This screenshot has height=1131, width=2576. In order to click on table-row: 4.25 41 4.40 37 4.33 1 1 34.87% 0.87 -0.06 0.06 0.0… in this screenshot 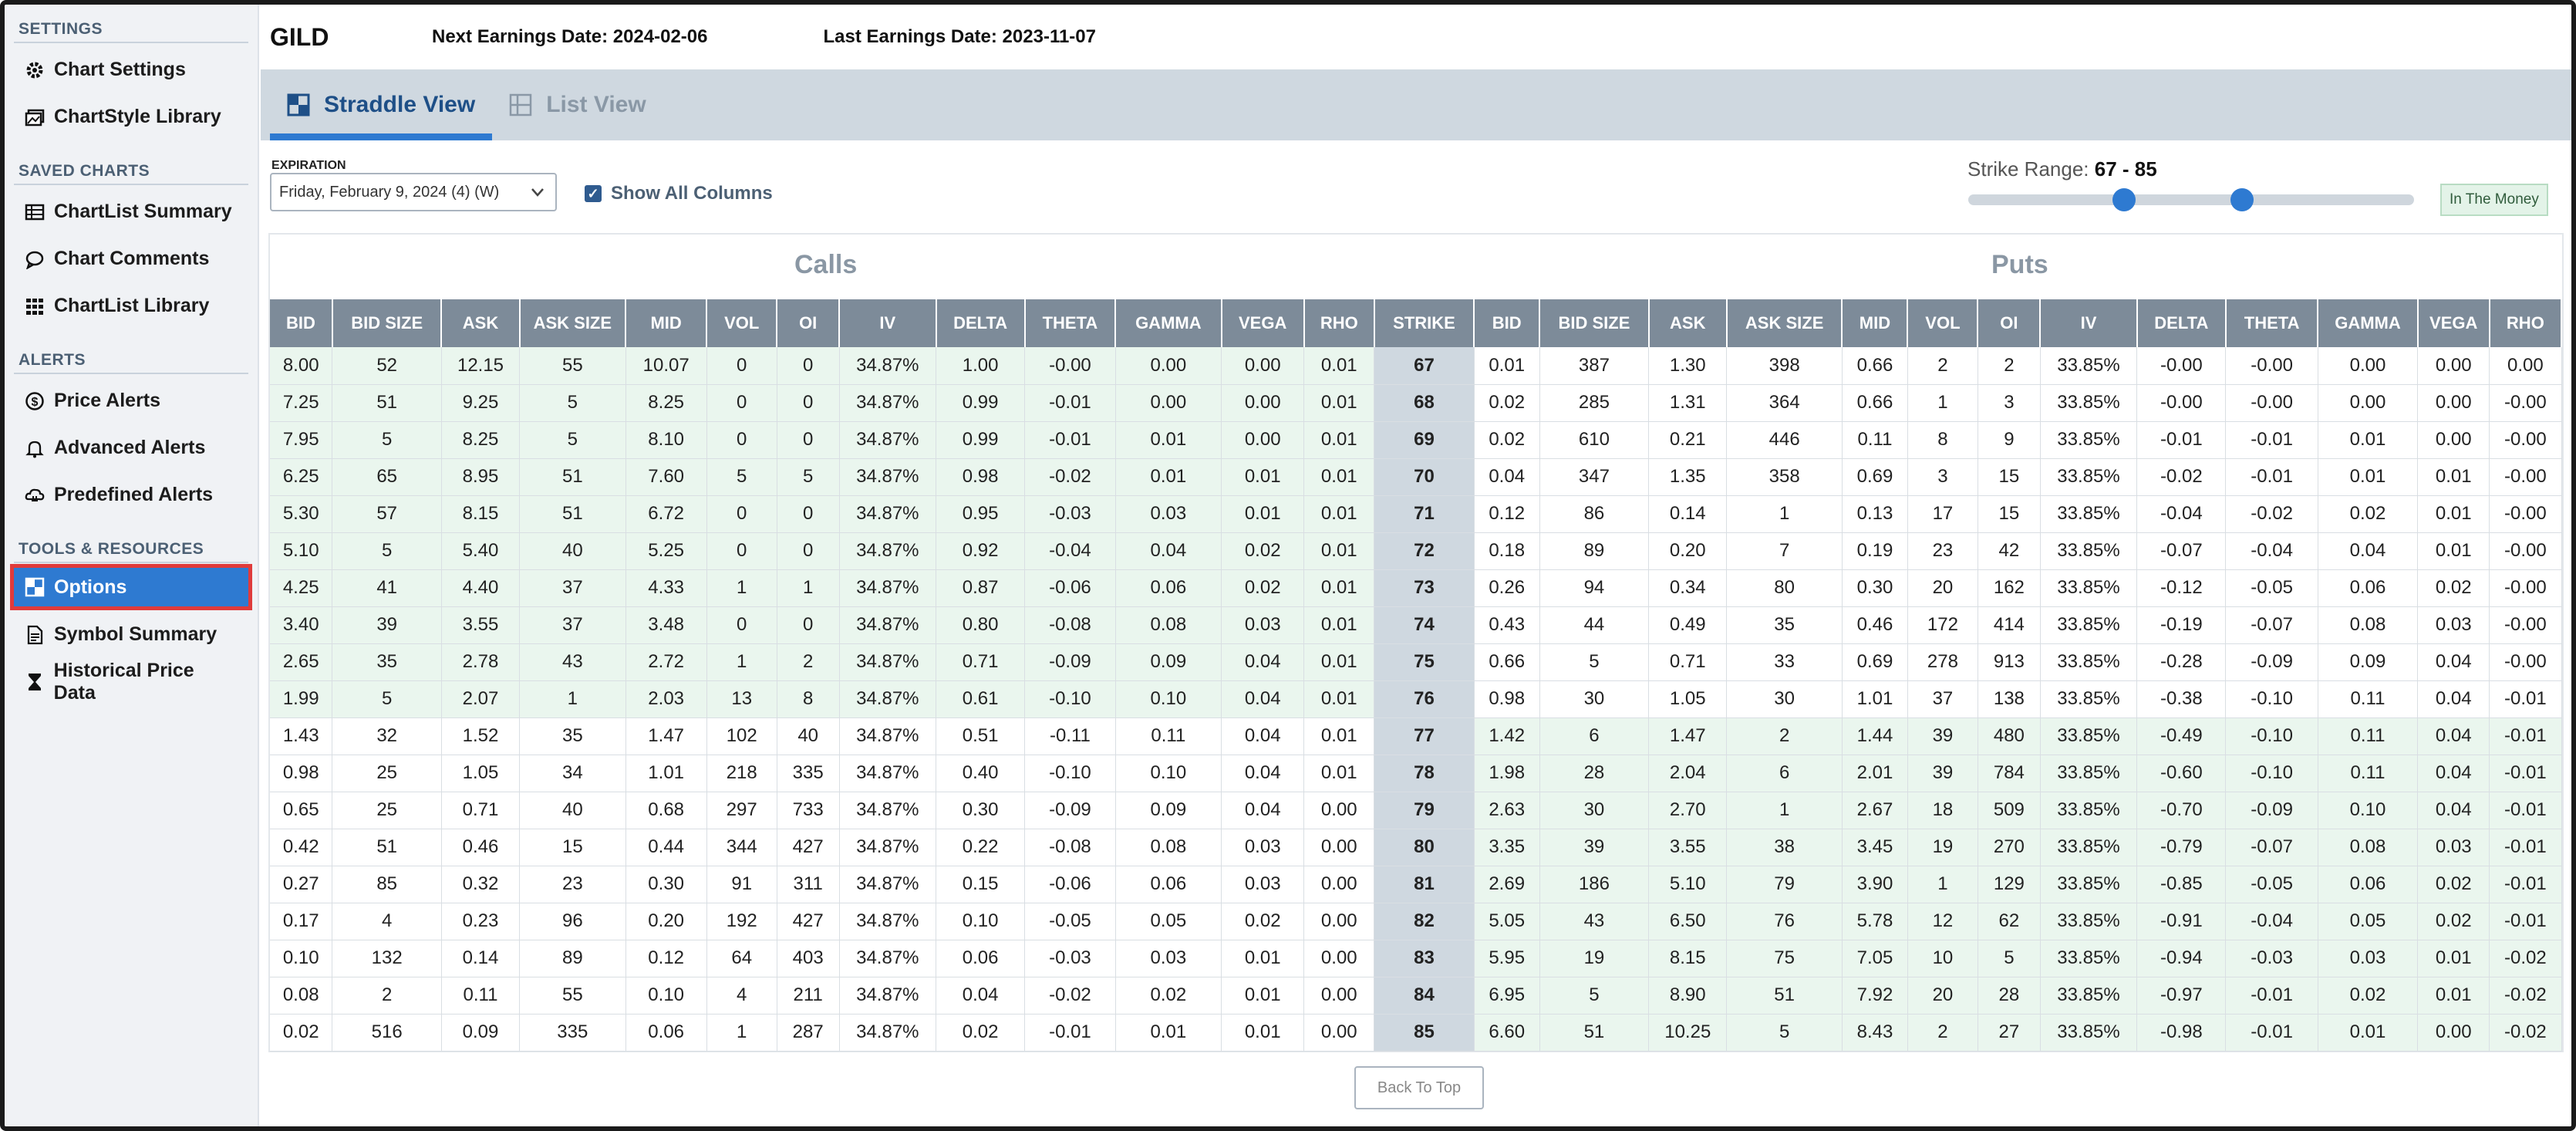, I will do `click(1416, 588)`.